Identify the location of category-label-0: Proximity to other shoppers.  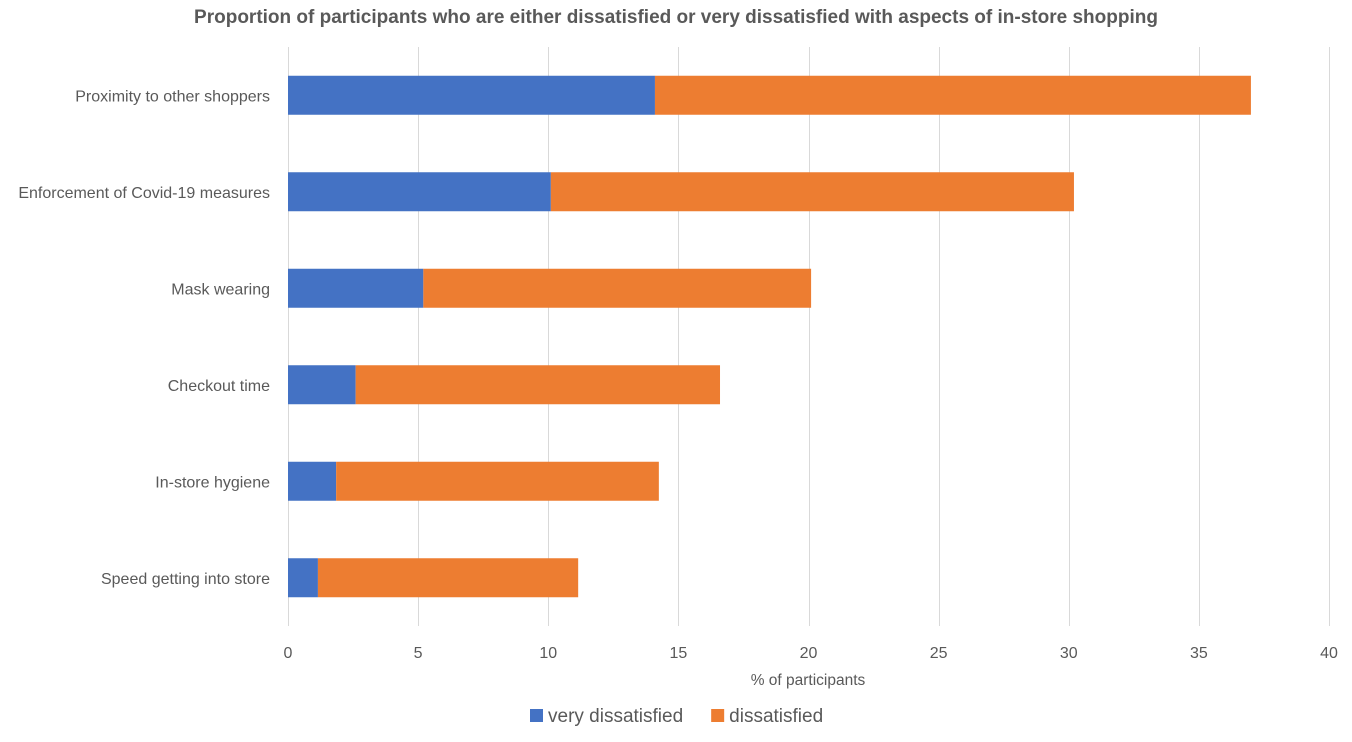
(172, 96).